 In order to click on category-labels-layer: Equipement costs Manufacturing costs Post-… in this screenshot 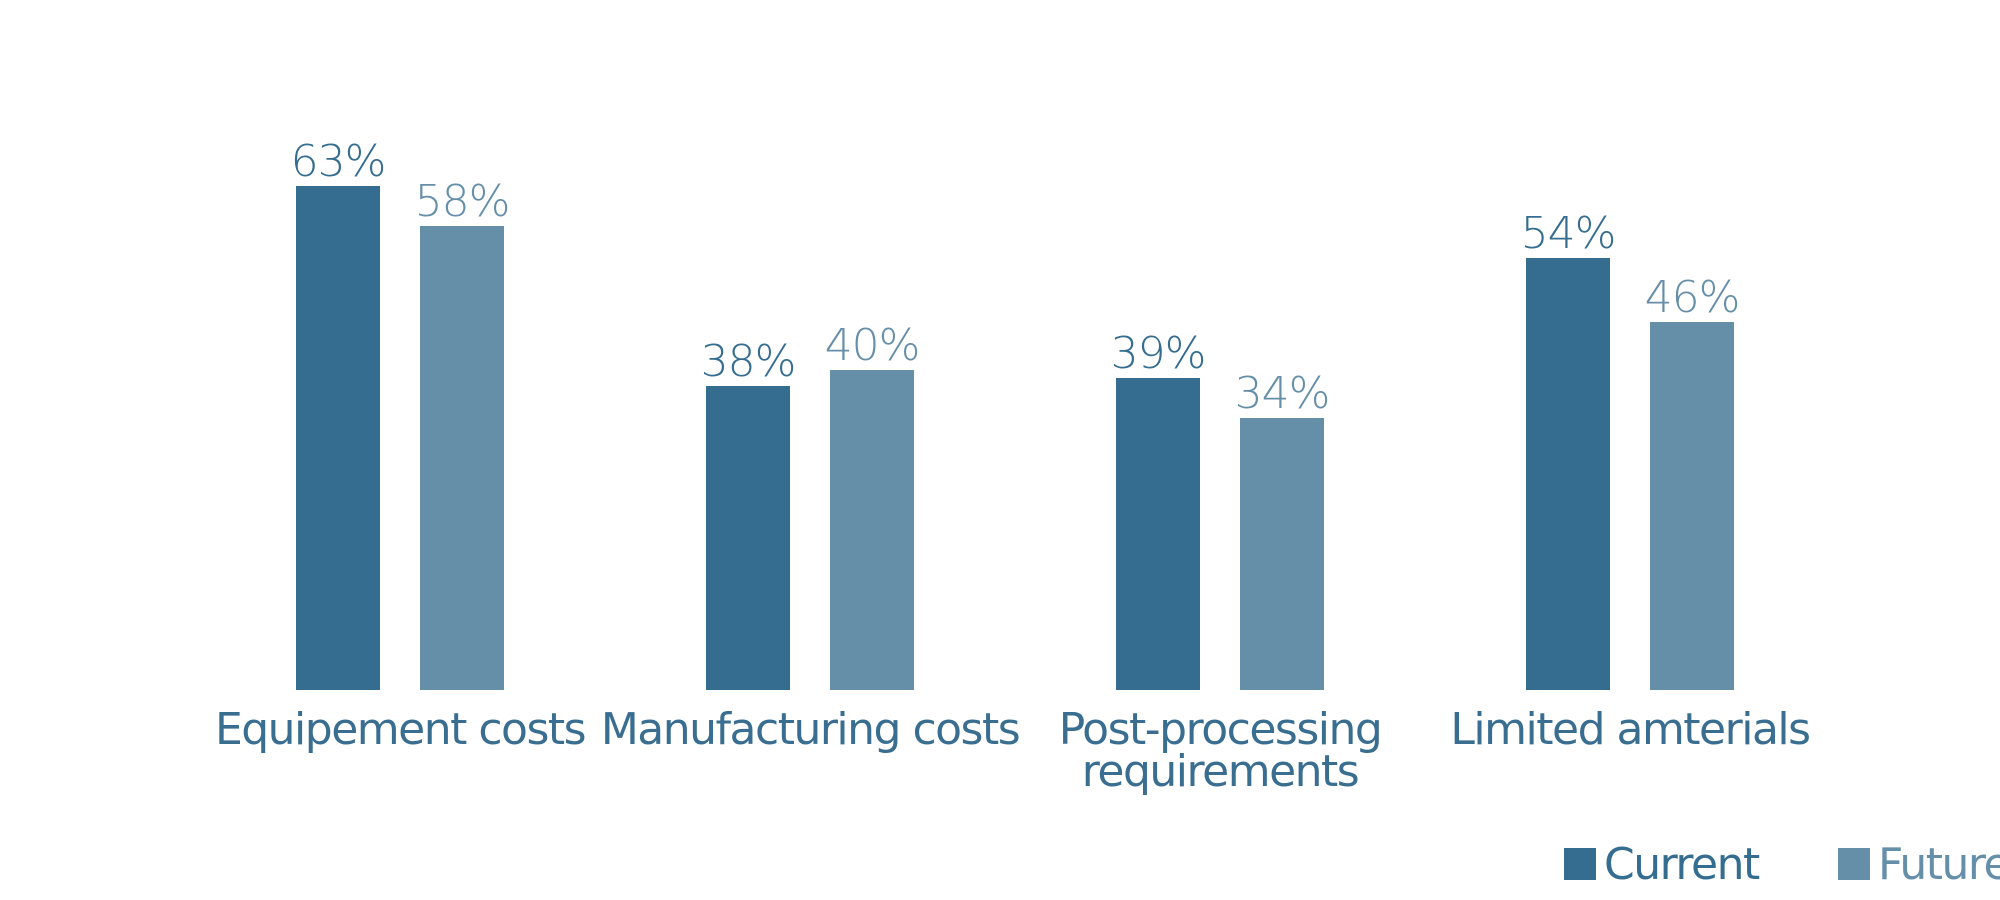, I will do `click(1013, 750)`.